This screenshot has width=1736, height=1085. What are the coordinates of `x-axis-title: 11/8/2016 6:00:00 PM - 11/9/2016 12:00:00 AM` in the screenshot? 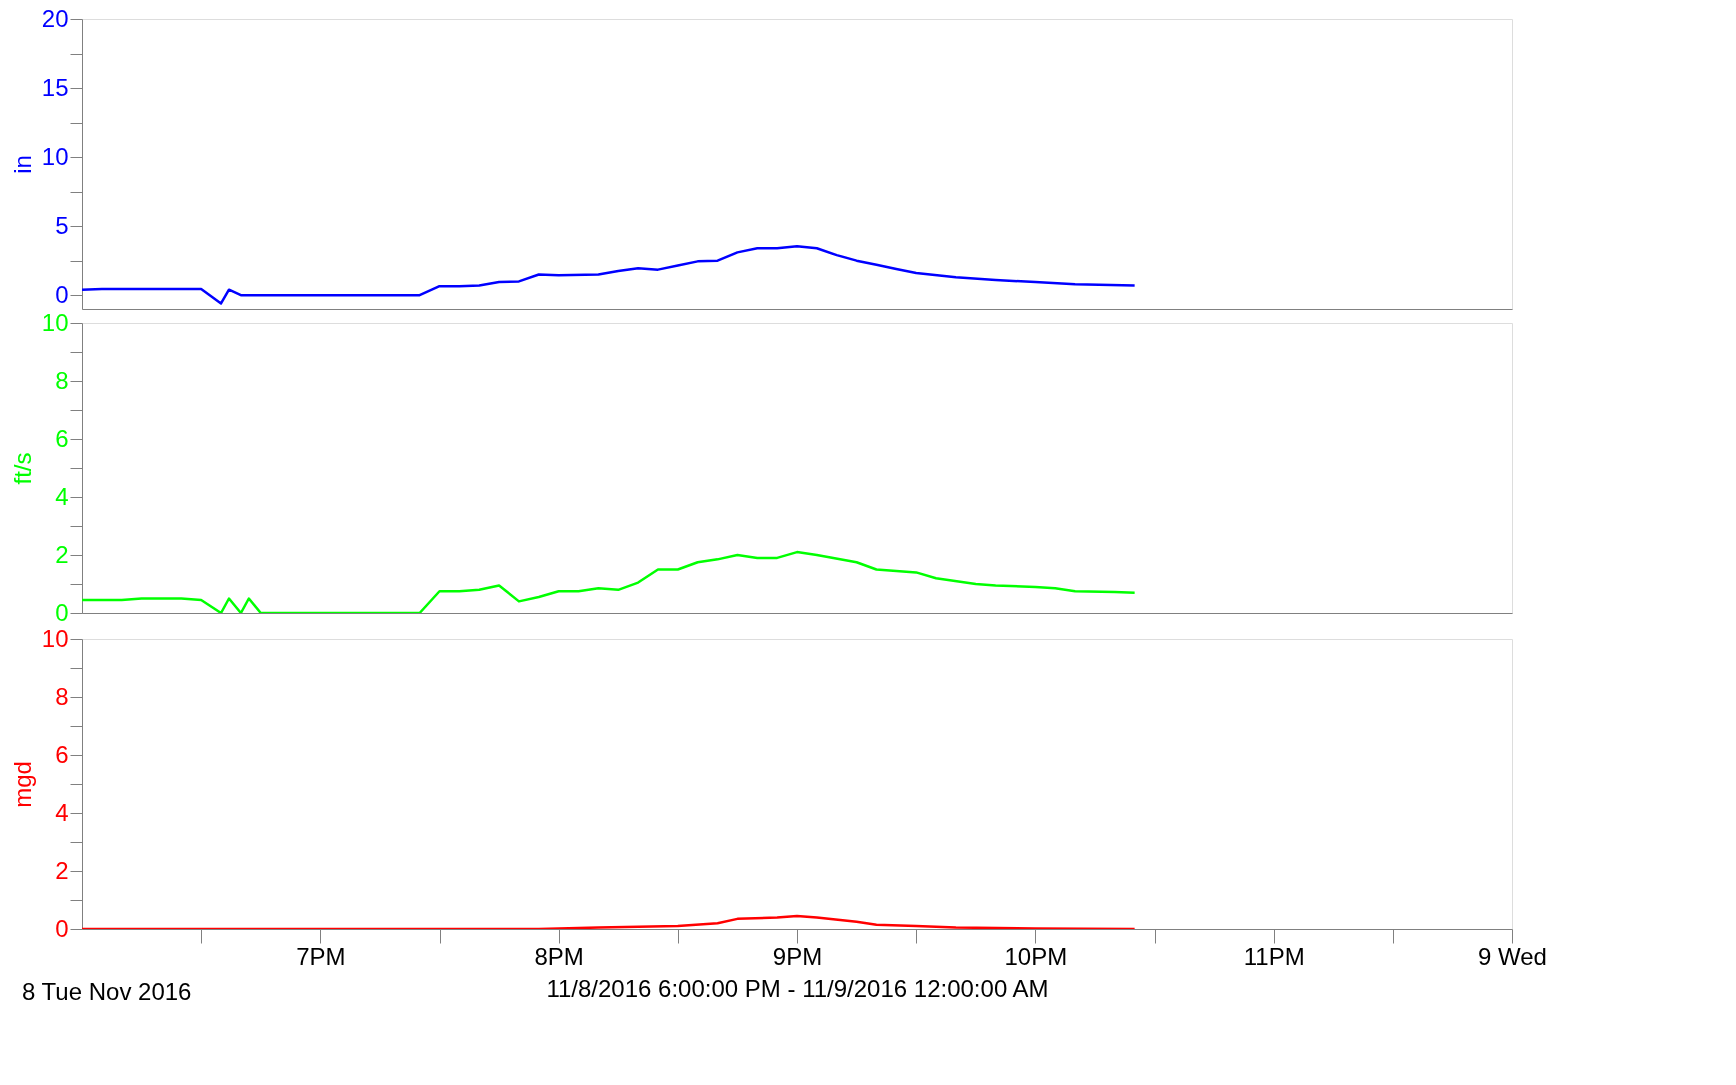 It's located at (797, 988).